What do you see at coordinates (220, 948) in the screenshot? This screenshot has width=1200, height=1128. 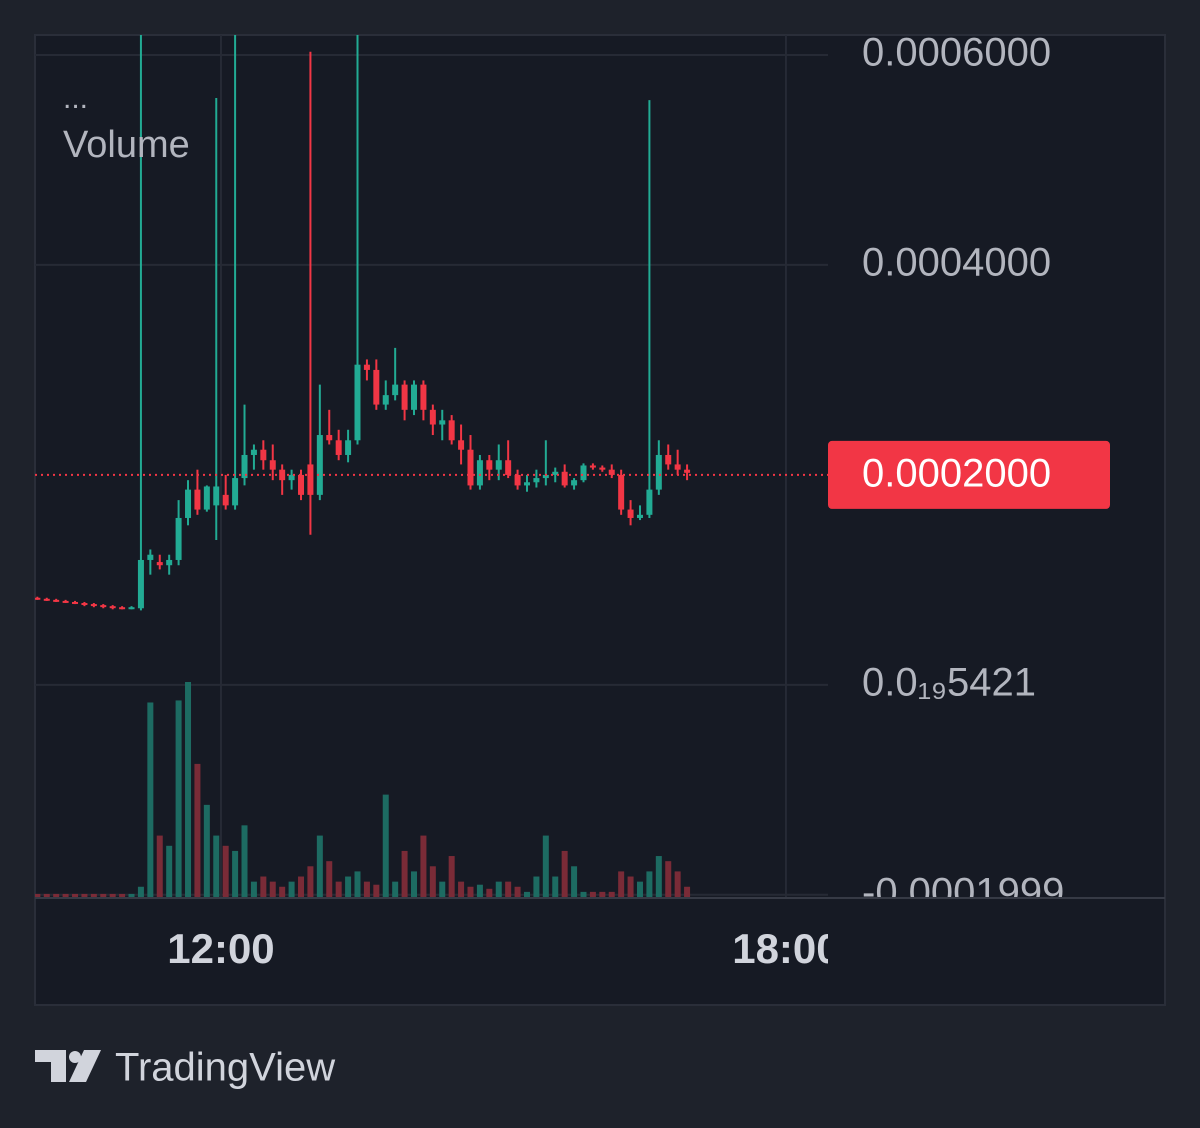 I see `x-tick-label: 12:00` at bounding box center [220, 948].